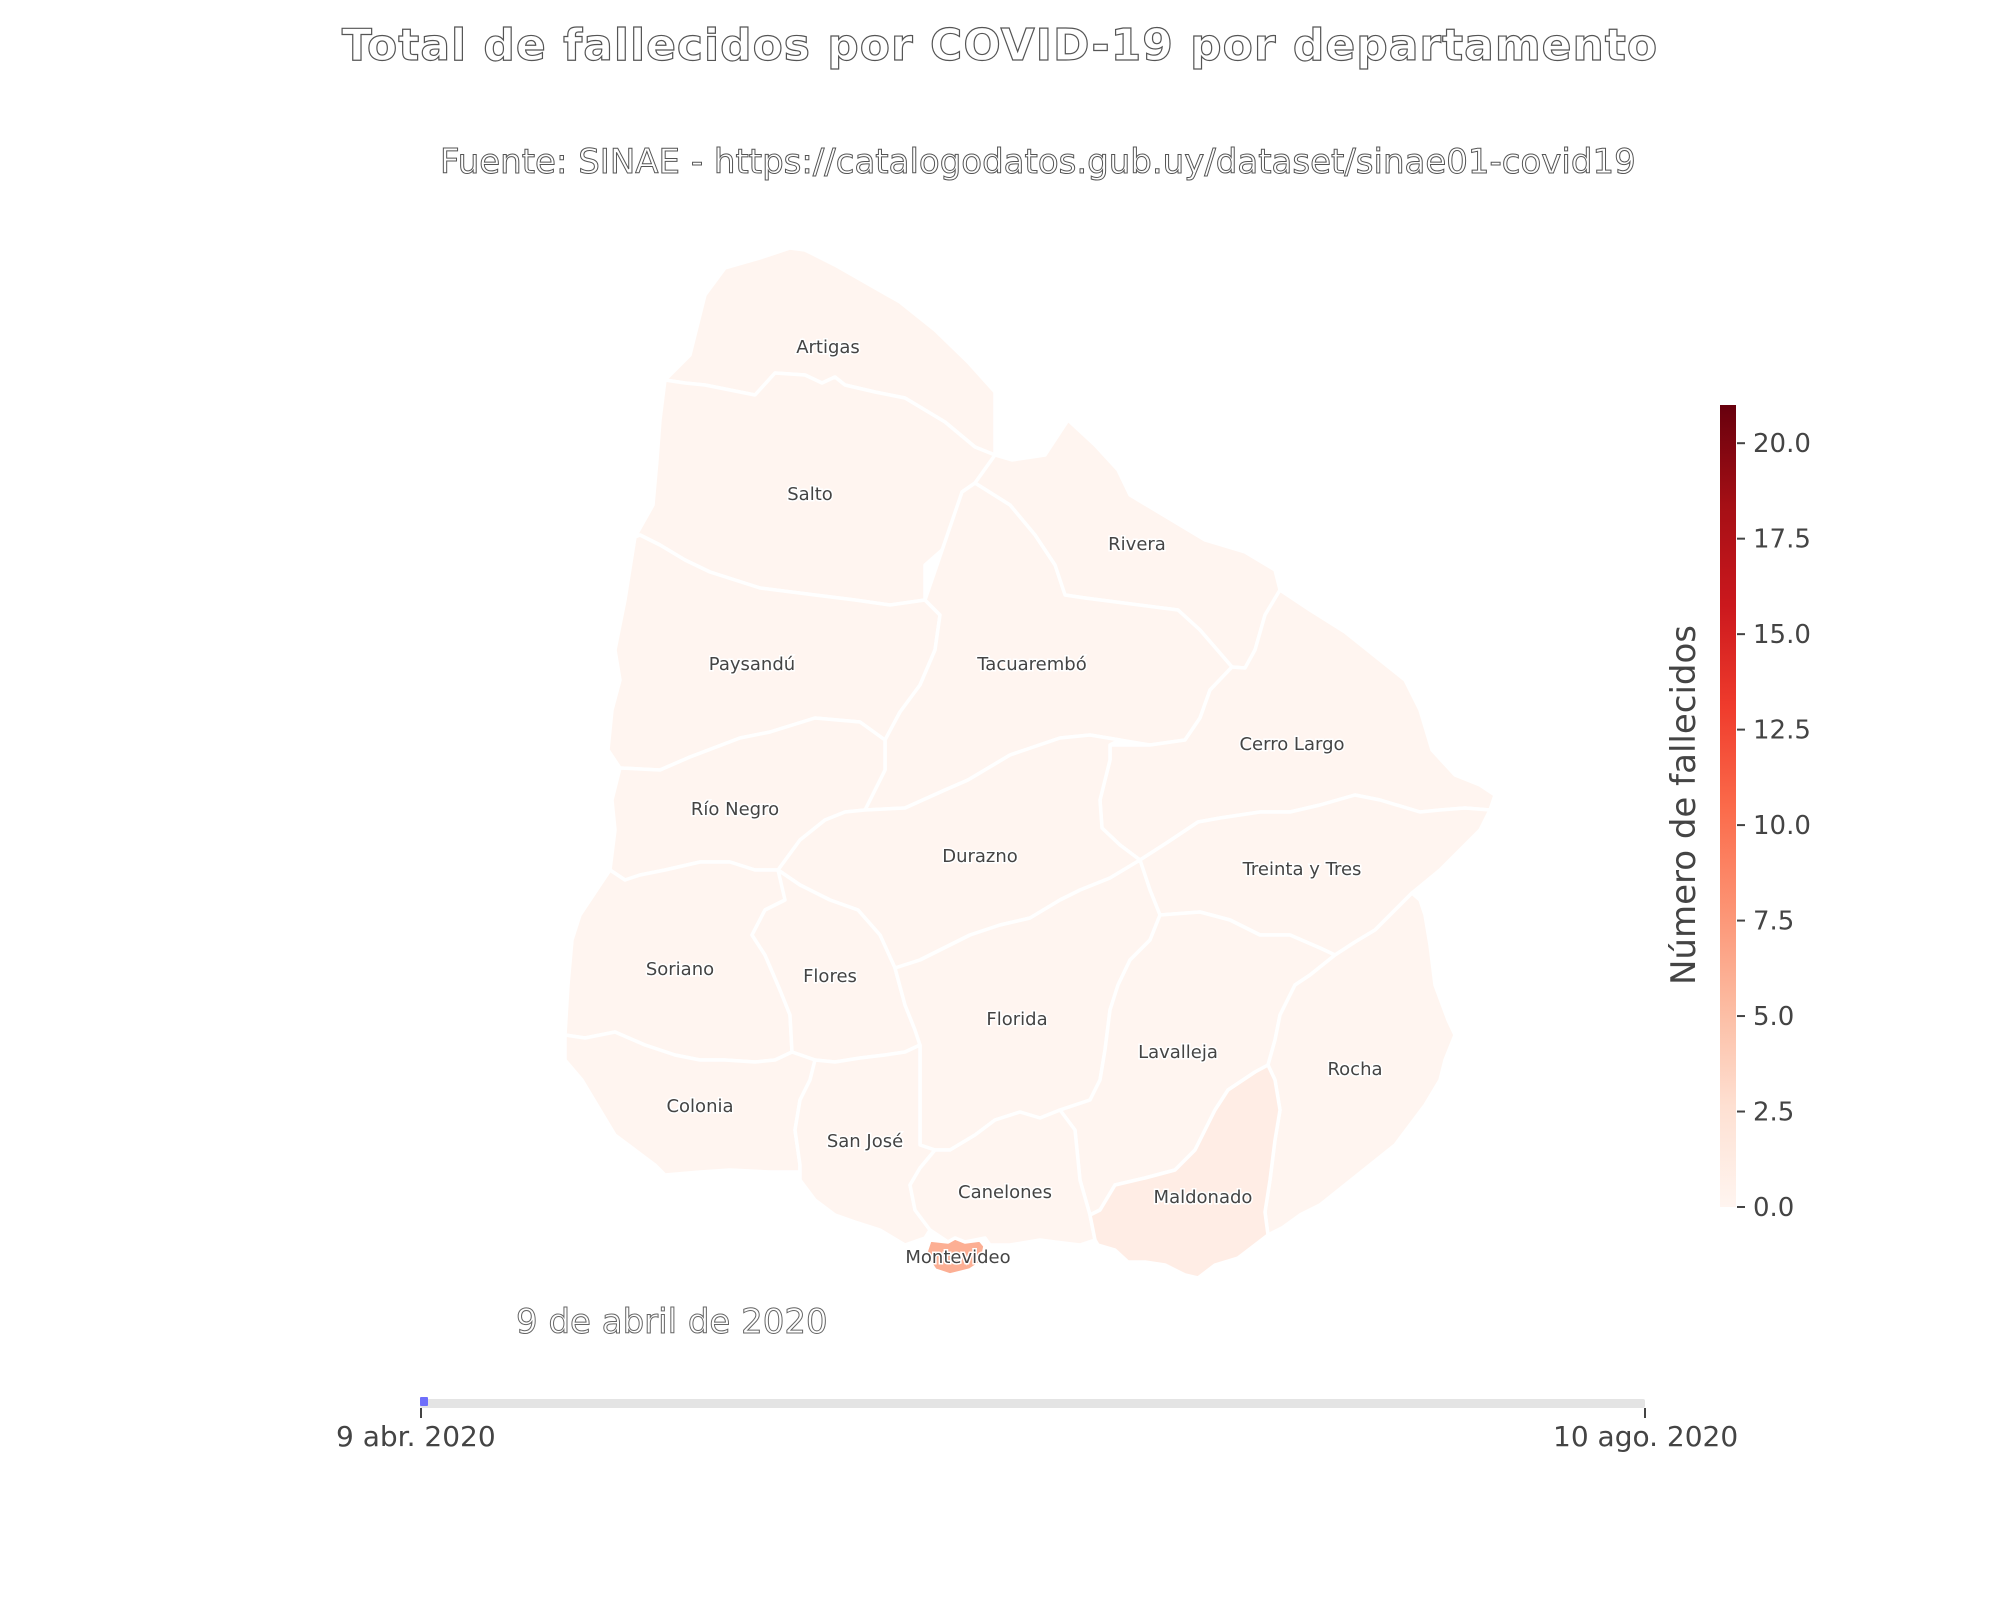 Image resolution: width=2000 pixels, height=1600 pixels. I want to click on slider-end-label: 10 ago. 2020, so click(1646, 1436).